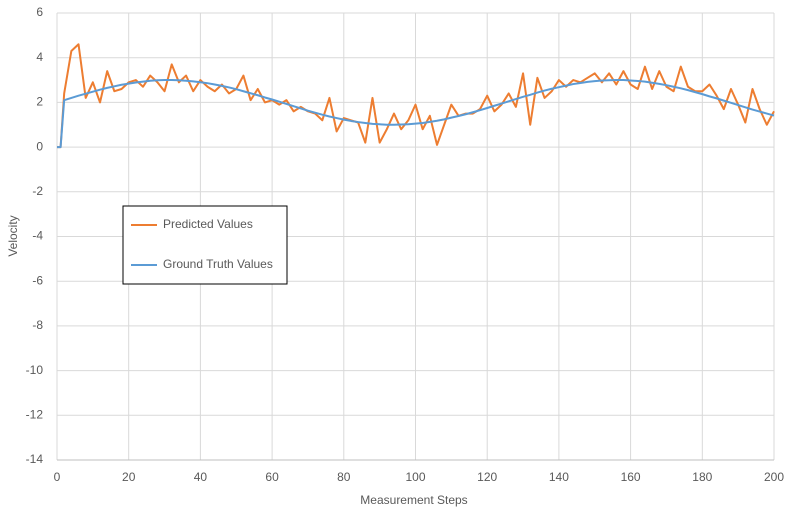 The image size is (794, 514). What do you see at coordinates (13, 235) in the screenshot?
I see `y-axis-title: Velocity` at bounding box center [13, 235].